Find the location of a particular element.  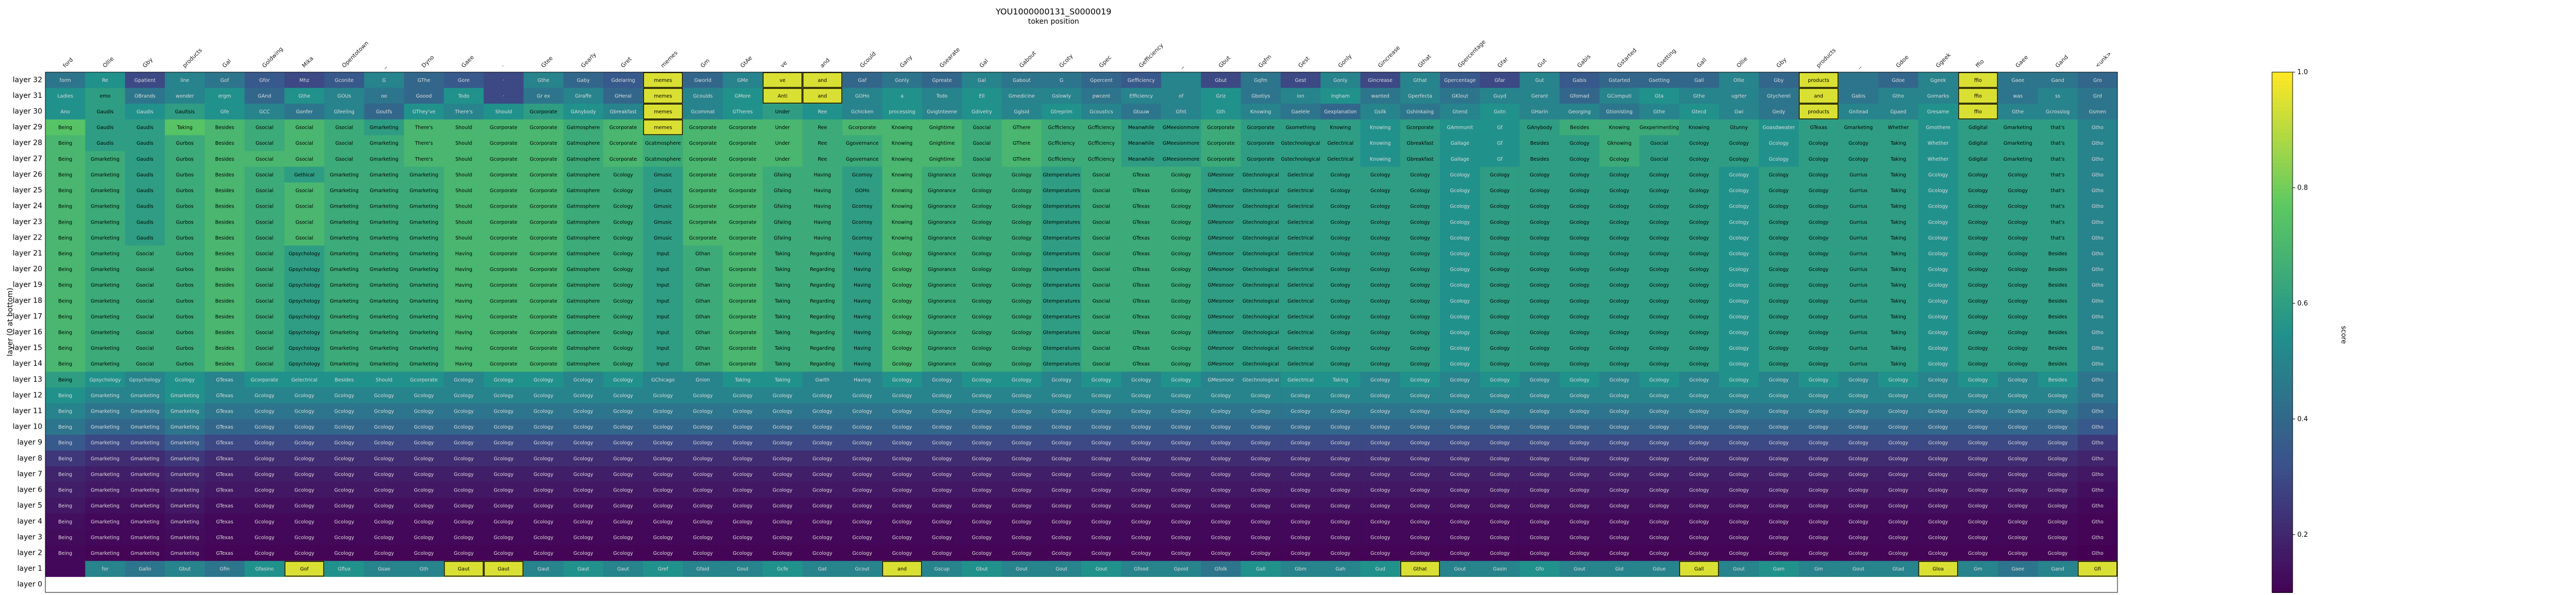

cell-label: Knowing is located at coordinates (902, 191).